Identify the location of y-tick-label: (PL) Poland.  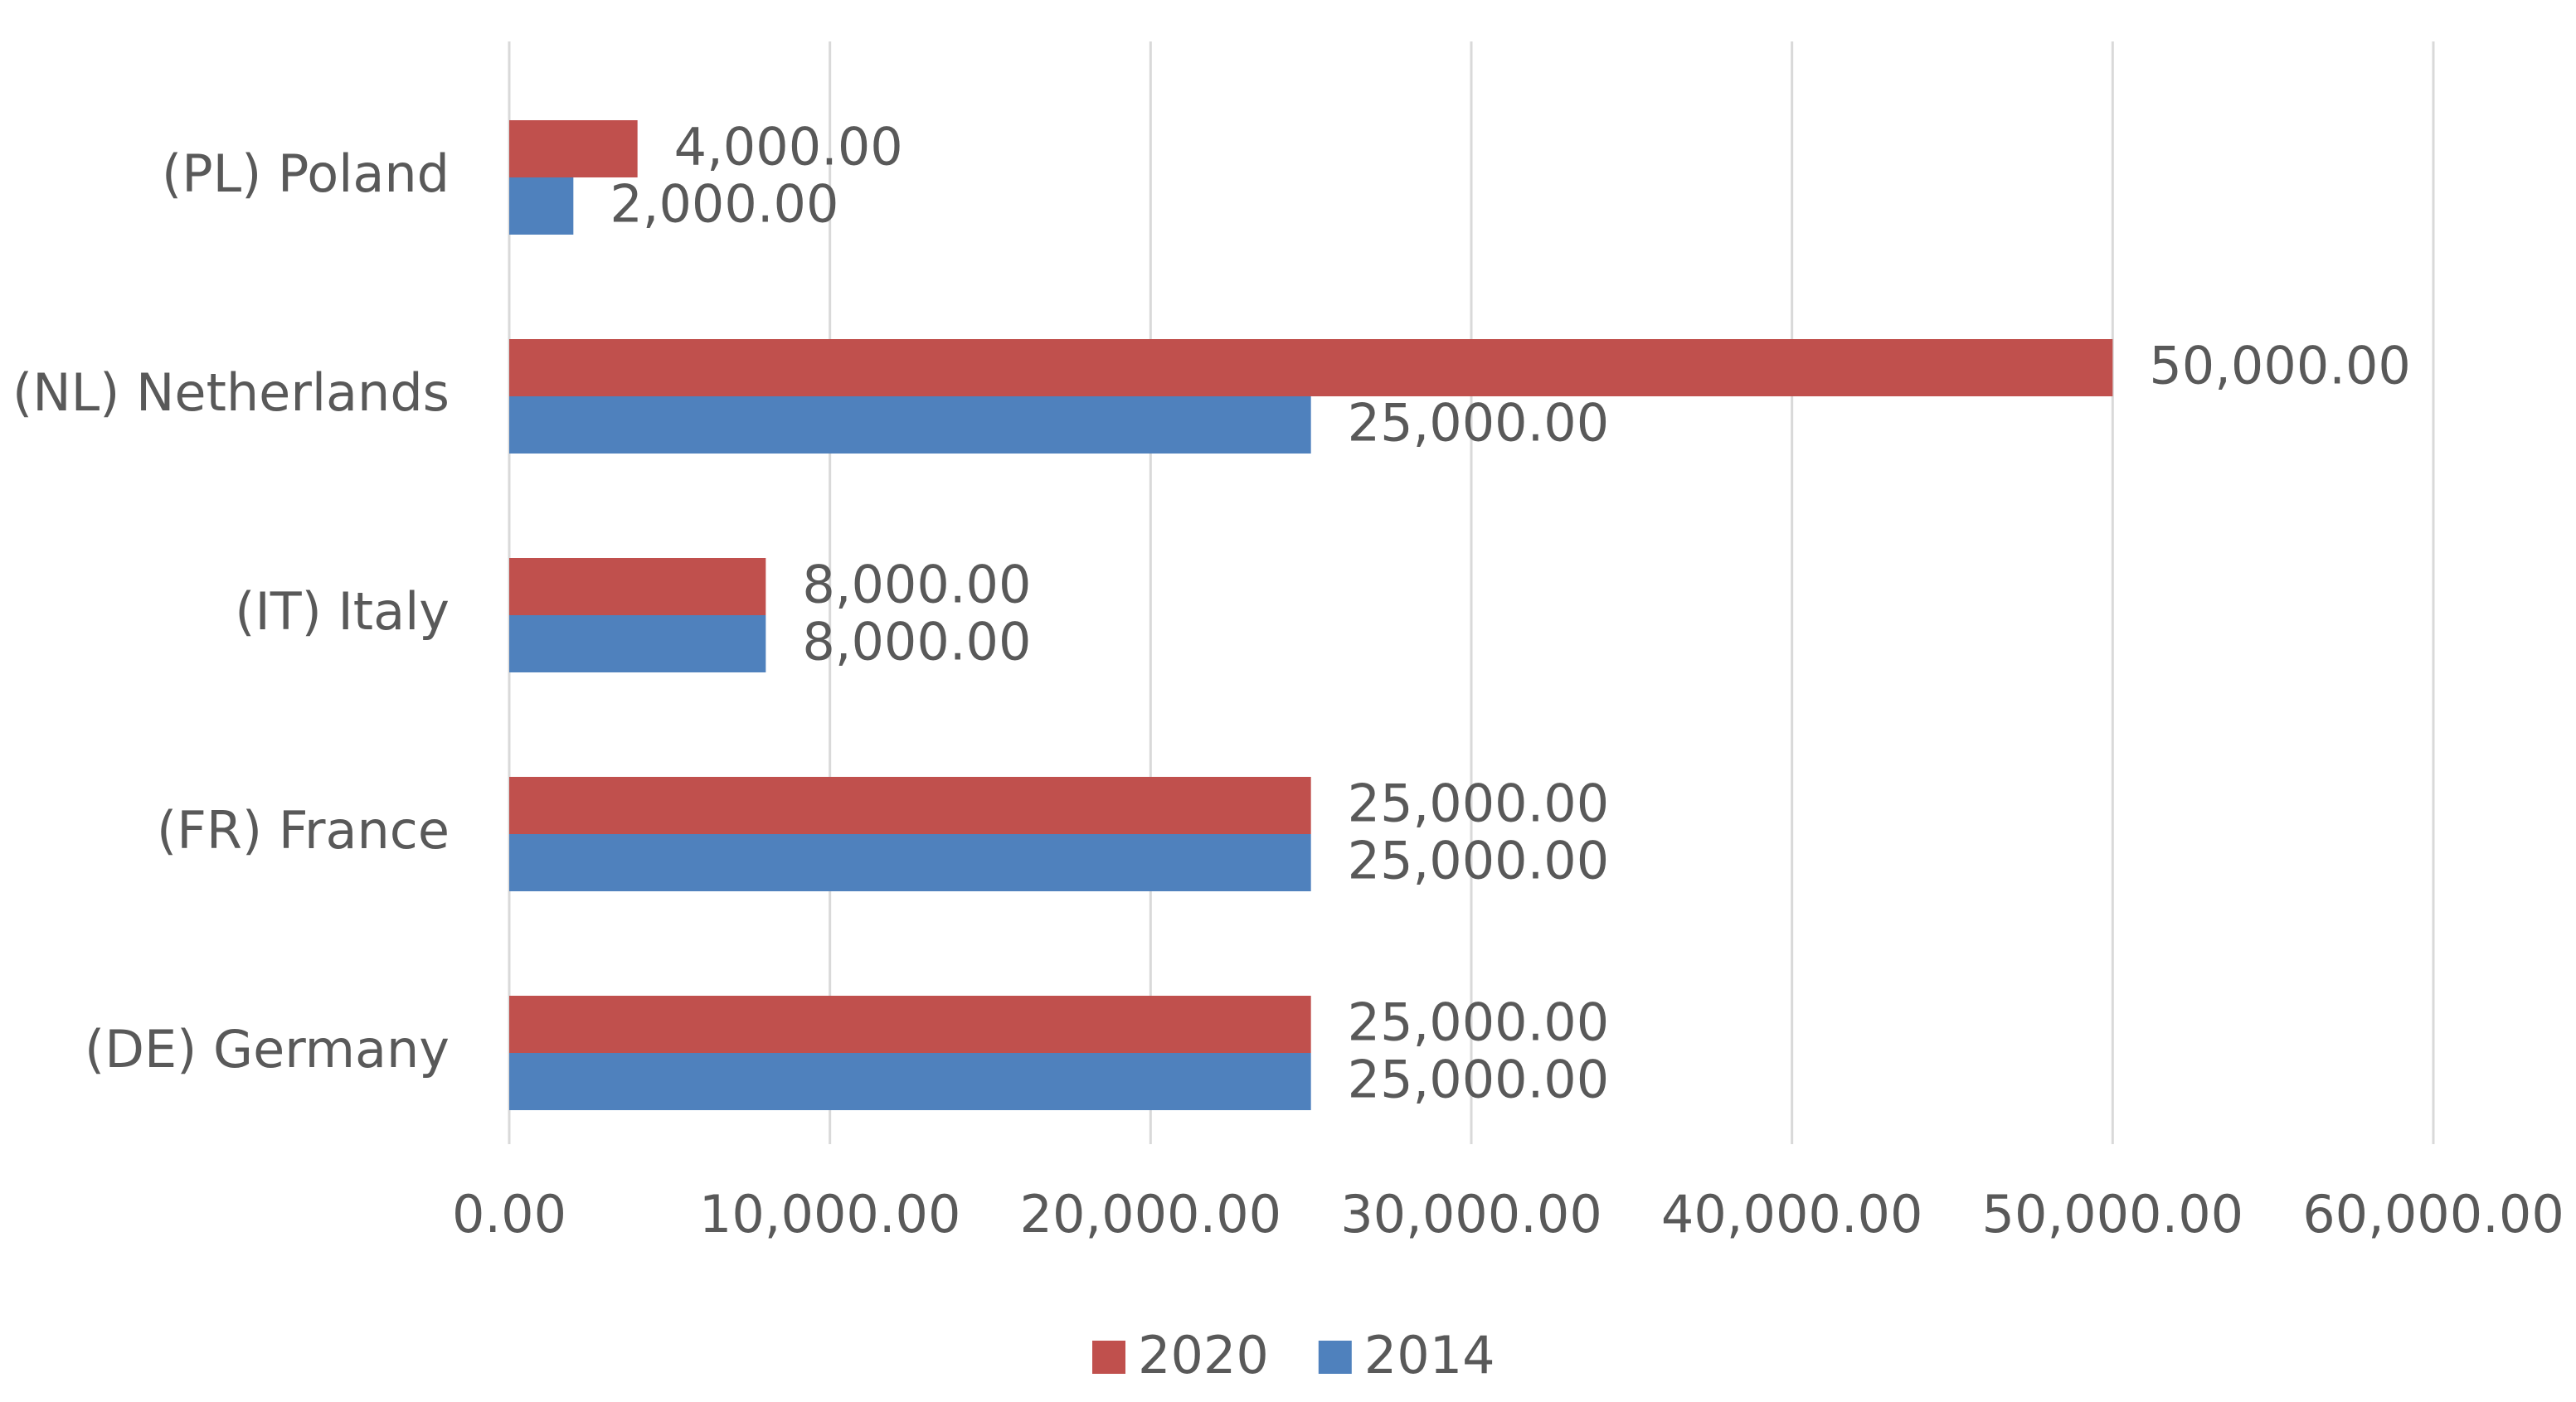
(306, 174).